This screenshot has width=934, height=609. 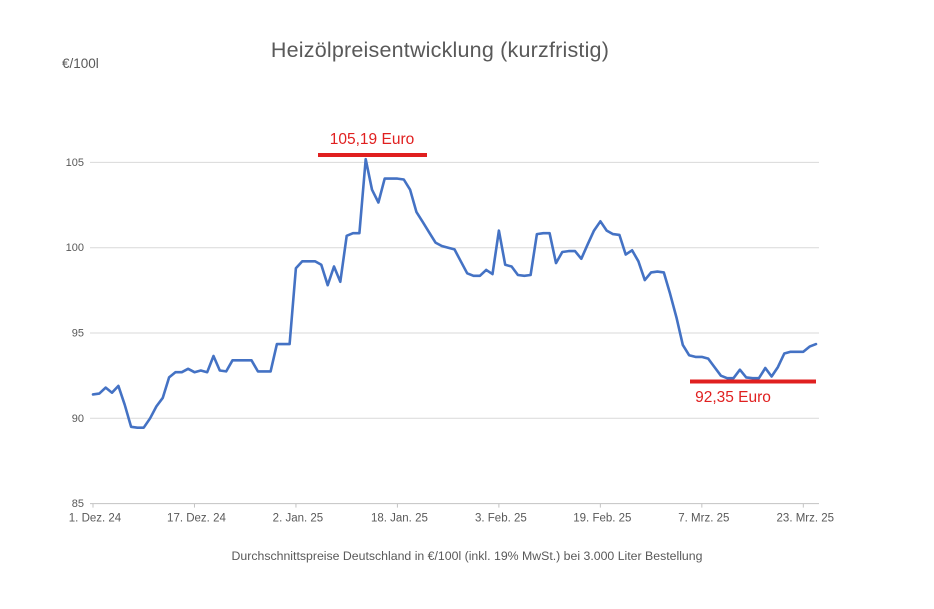 I want to click on x-tick-label: 17. Dez. 24, so click(x=196, y=519).